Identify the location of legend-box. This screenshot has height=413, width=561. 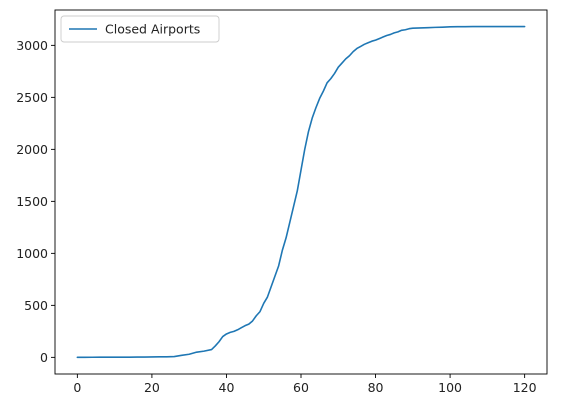
(140, 29).